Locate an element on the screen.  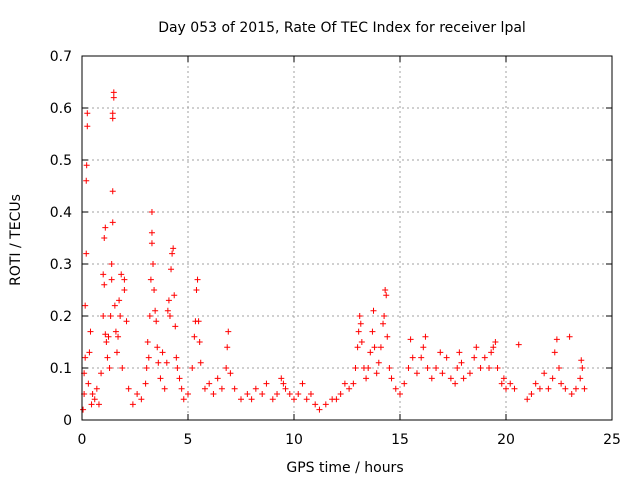
x-tick-label: 10 is located at coordinates (294, 440).